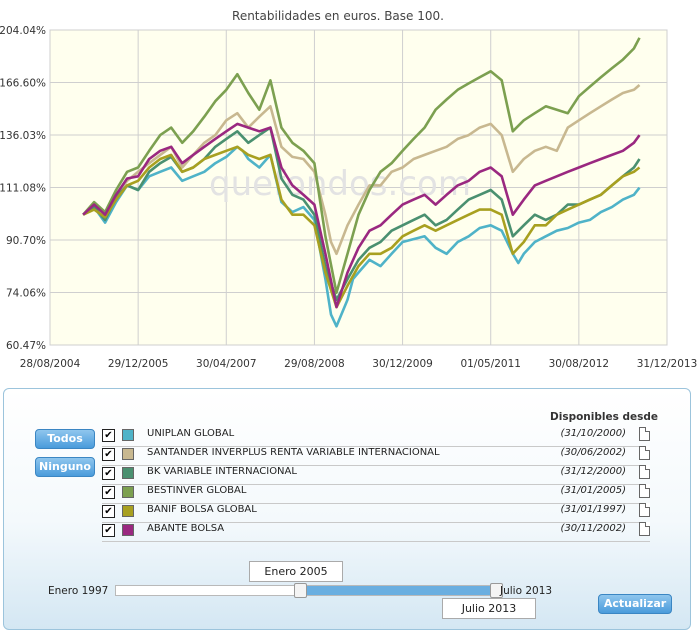 The height and width of the screenshot is (633, 700). Describe the element at coordinates (593, 452) in the screenshot. I see `fund-date: (30/06/2002)` at that location.